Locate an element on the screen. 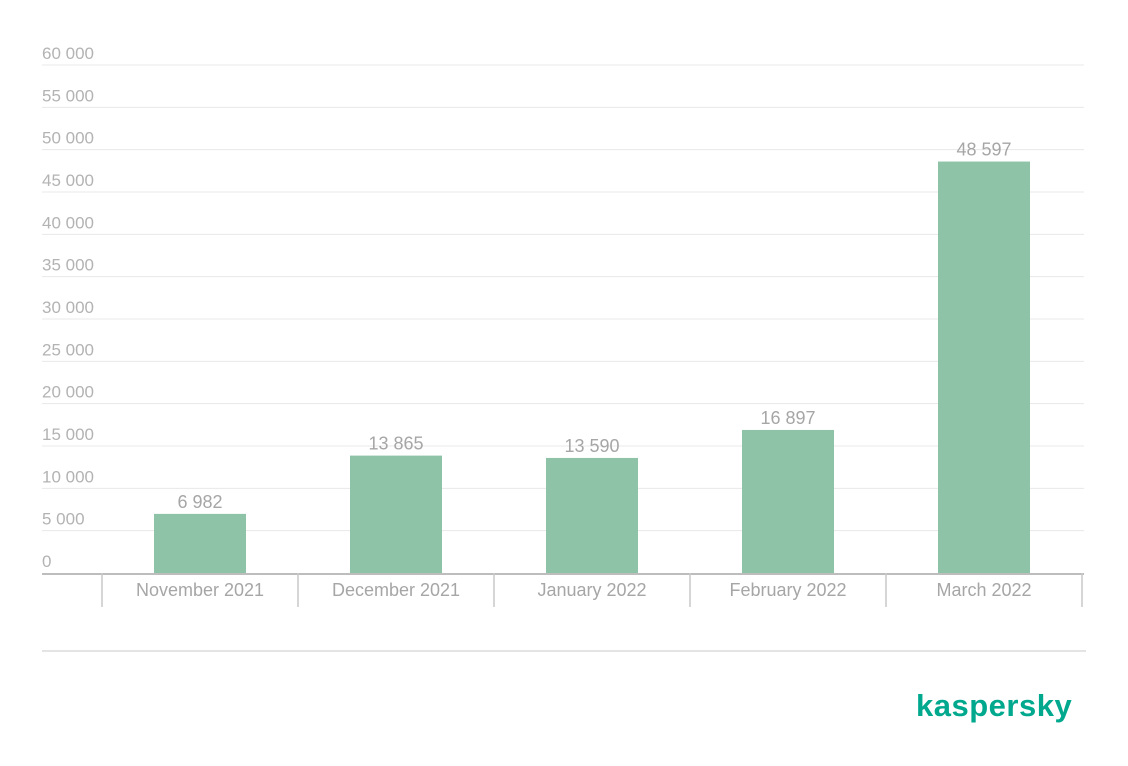 The height and width of the screenshot is (766, 1128). y-tick-label: 30 000 is located at coordinates (68, 307).